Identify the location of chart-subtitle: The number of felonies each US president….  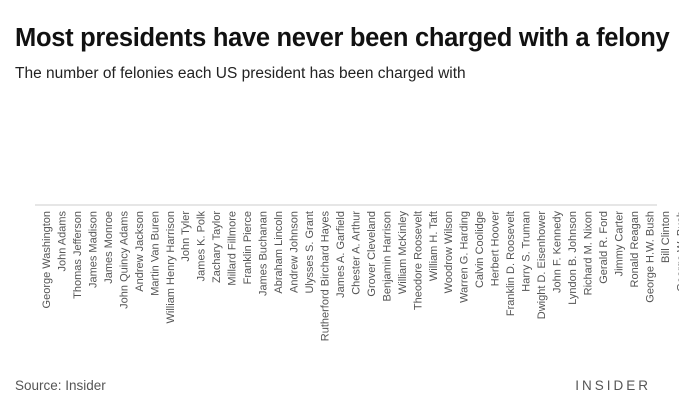
(240, 73).